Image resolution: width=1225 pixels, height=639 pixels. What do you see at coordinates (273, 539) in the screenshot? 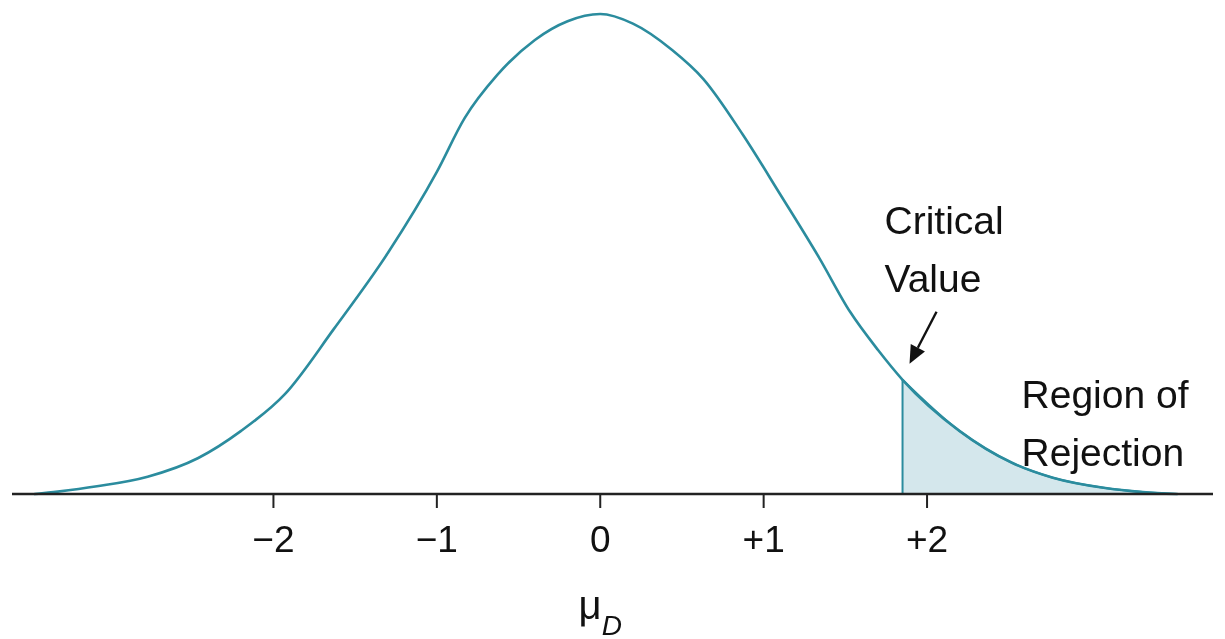
I see `x-tick-label: −2` at bounding box center [273, 539].